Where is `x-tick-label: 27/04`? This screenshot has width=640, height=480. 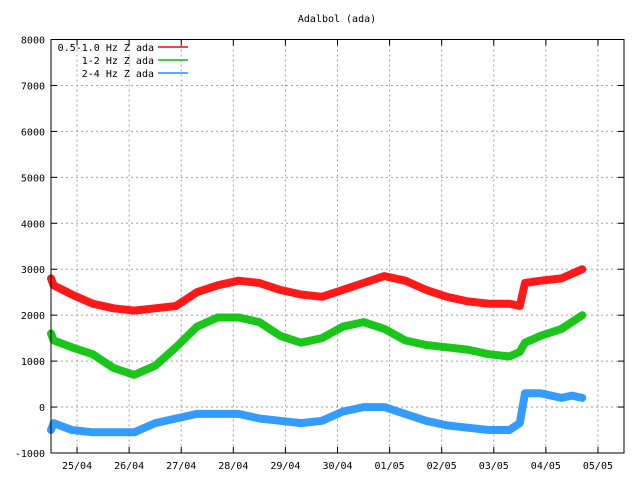 x-tick-label: 27/04 is located at coordinates (181, 466).